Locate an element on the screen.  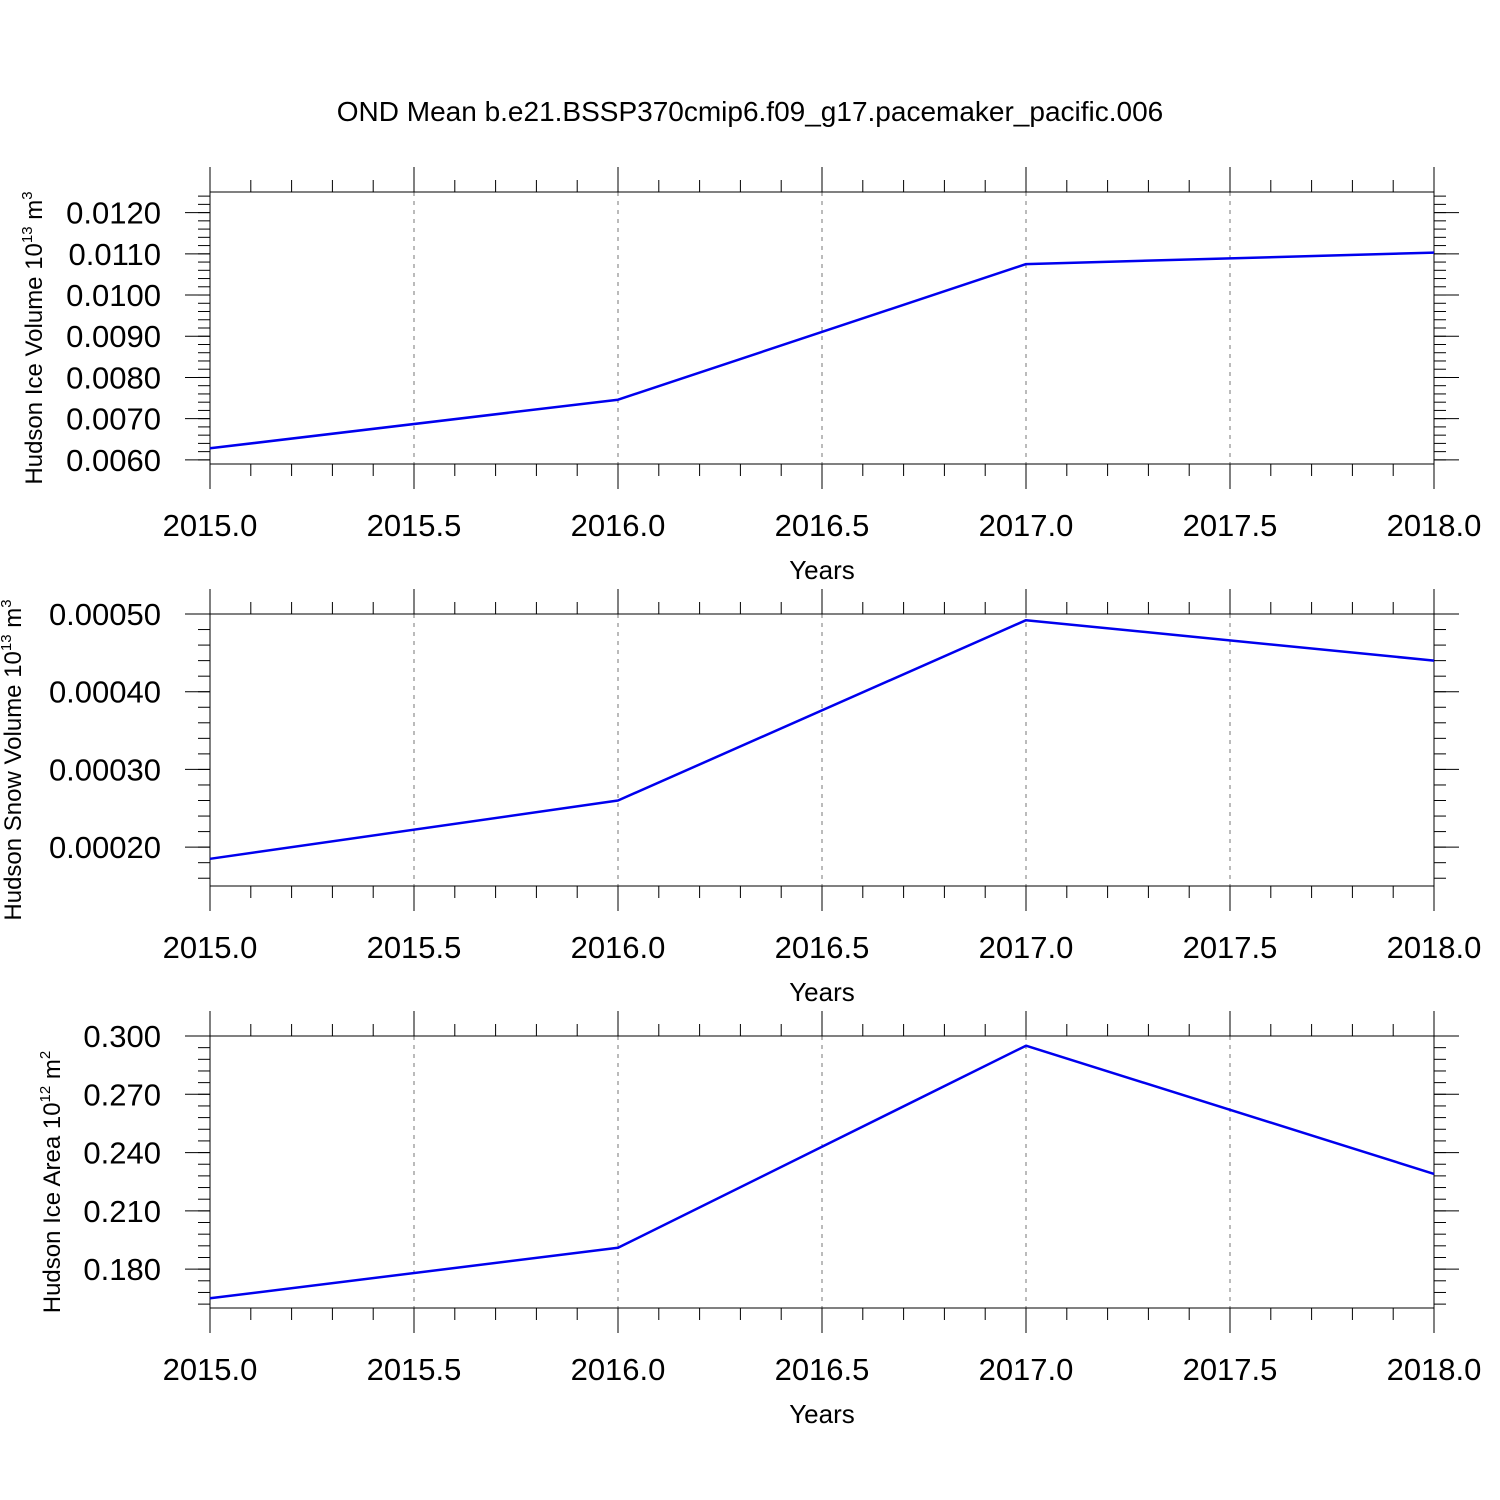
y-tick-label: 0.00030 is located at coordinates (105, 769).